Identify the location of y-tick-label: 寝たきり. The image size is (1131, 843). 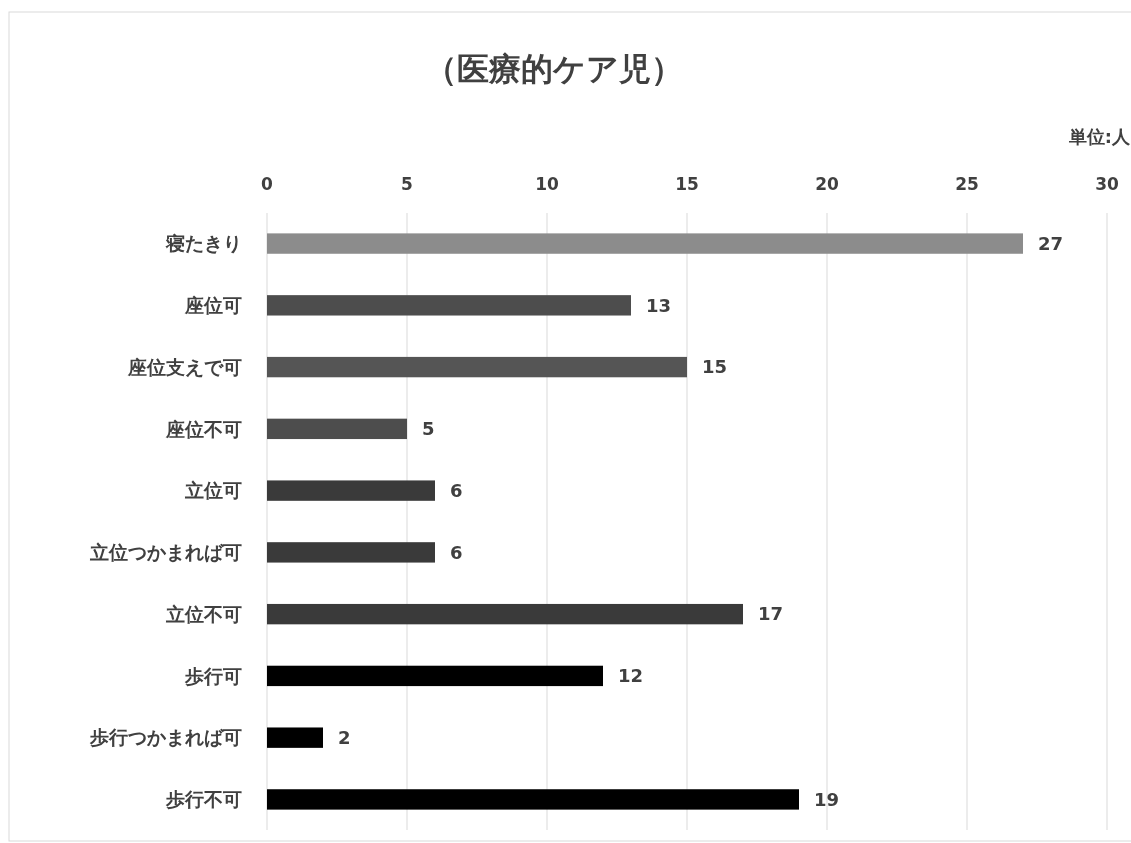
(203, 243).